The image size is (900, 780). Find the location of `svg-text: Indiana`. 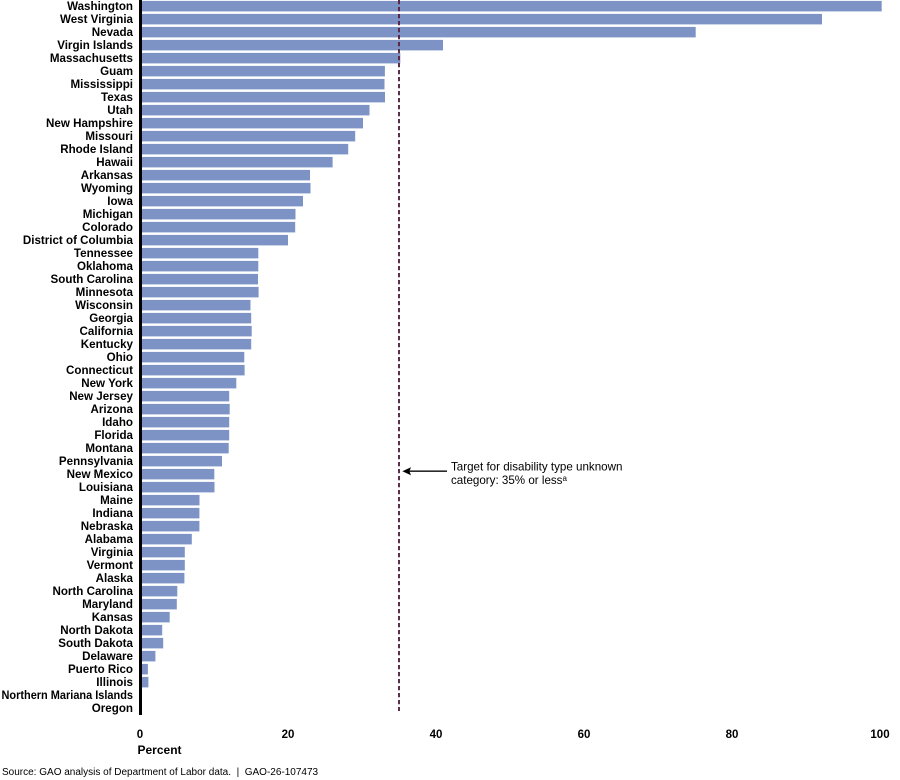

svg-text: Indiana is located at coordinates (112, 513).